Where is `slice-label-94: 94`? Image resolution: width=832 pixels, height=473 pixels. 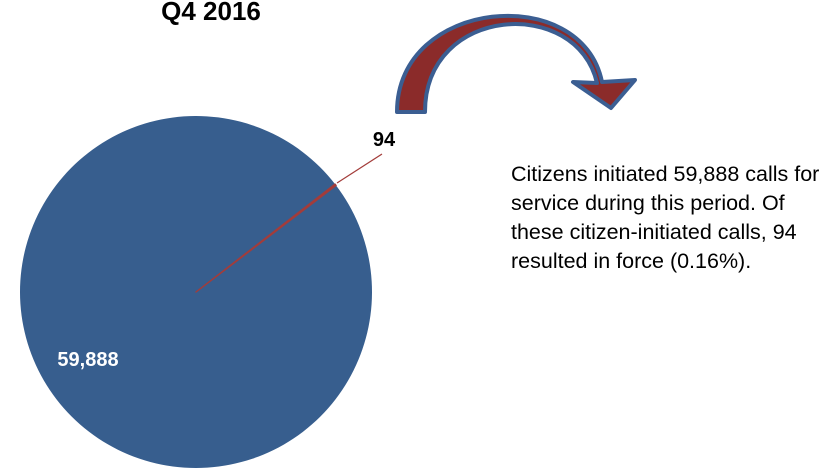
slice-label-94: 94 is located at coordinates (384, 140).